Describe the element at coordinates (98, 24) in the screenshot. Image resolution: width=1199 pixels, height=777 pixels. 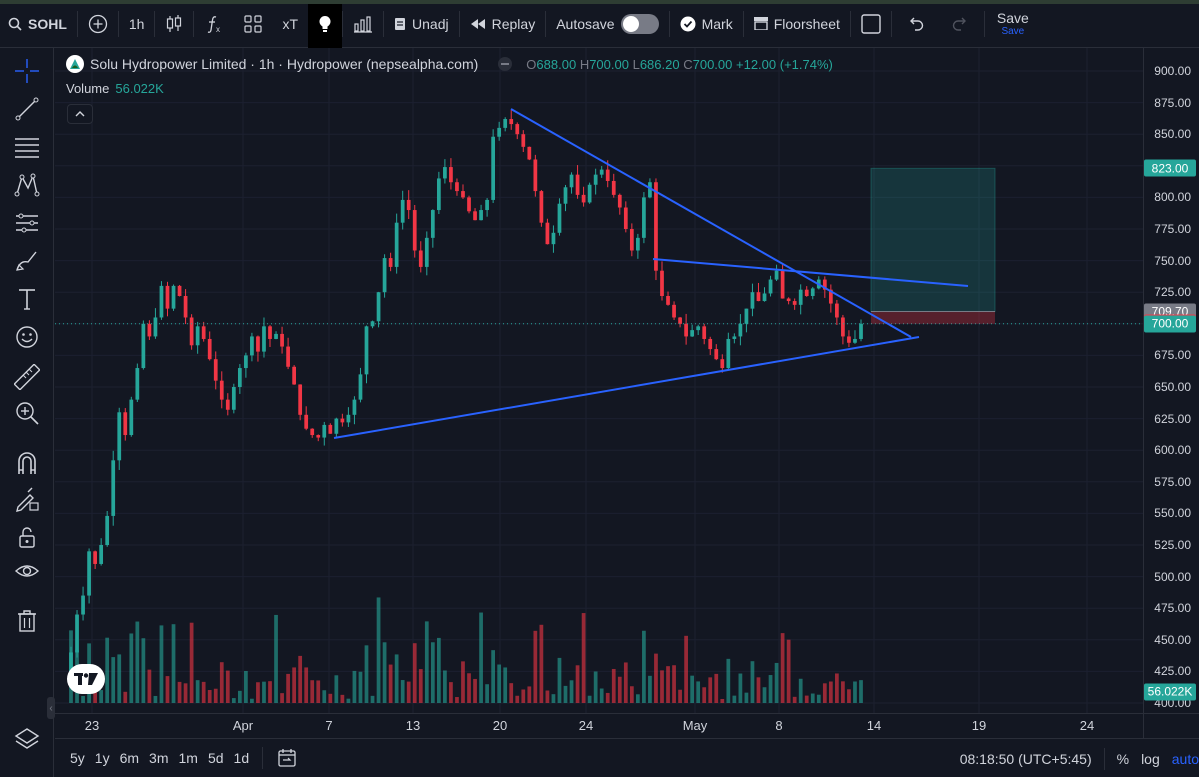
I see `compare-button` at that location.